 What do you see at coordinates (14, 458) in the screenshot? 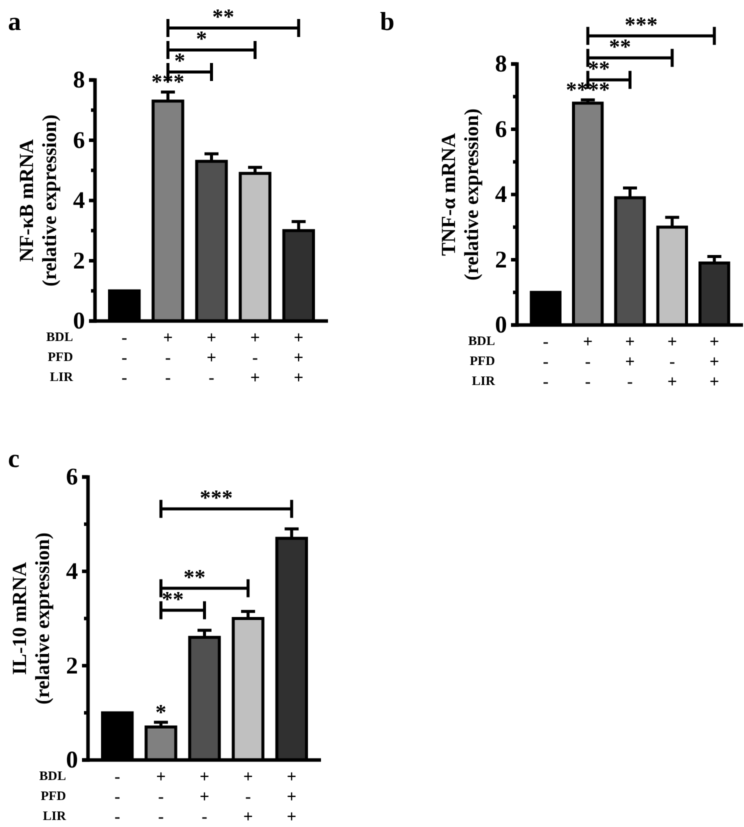
I see `chart-title: c` at bounding box center [14, 458].